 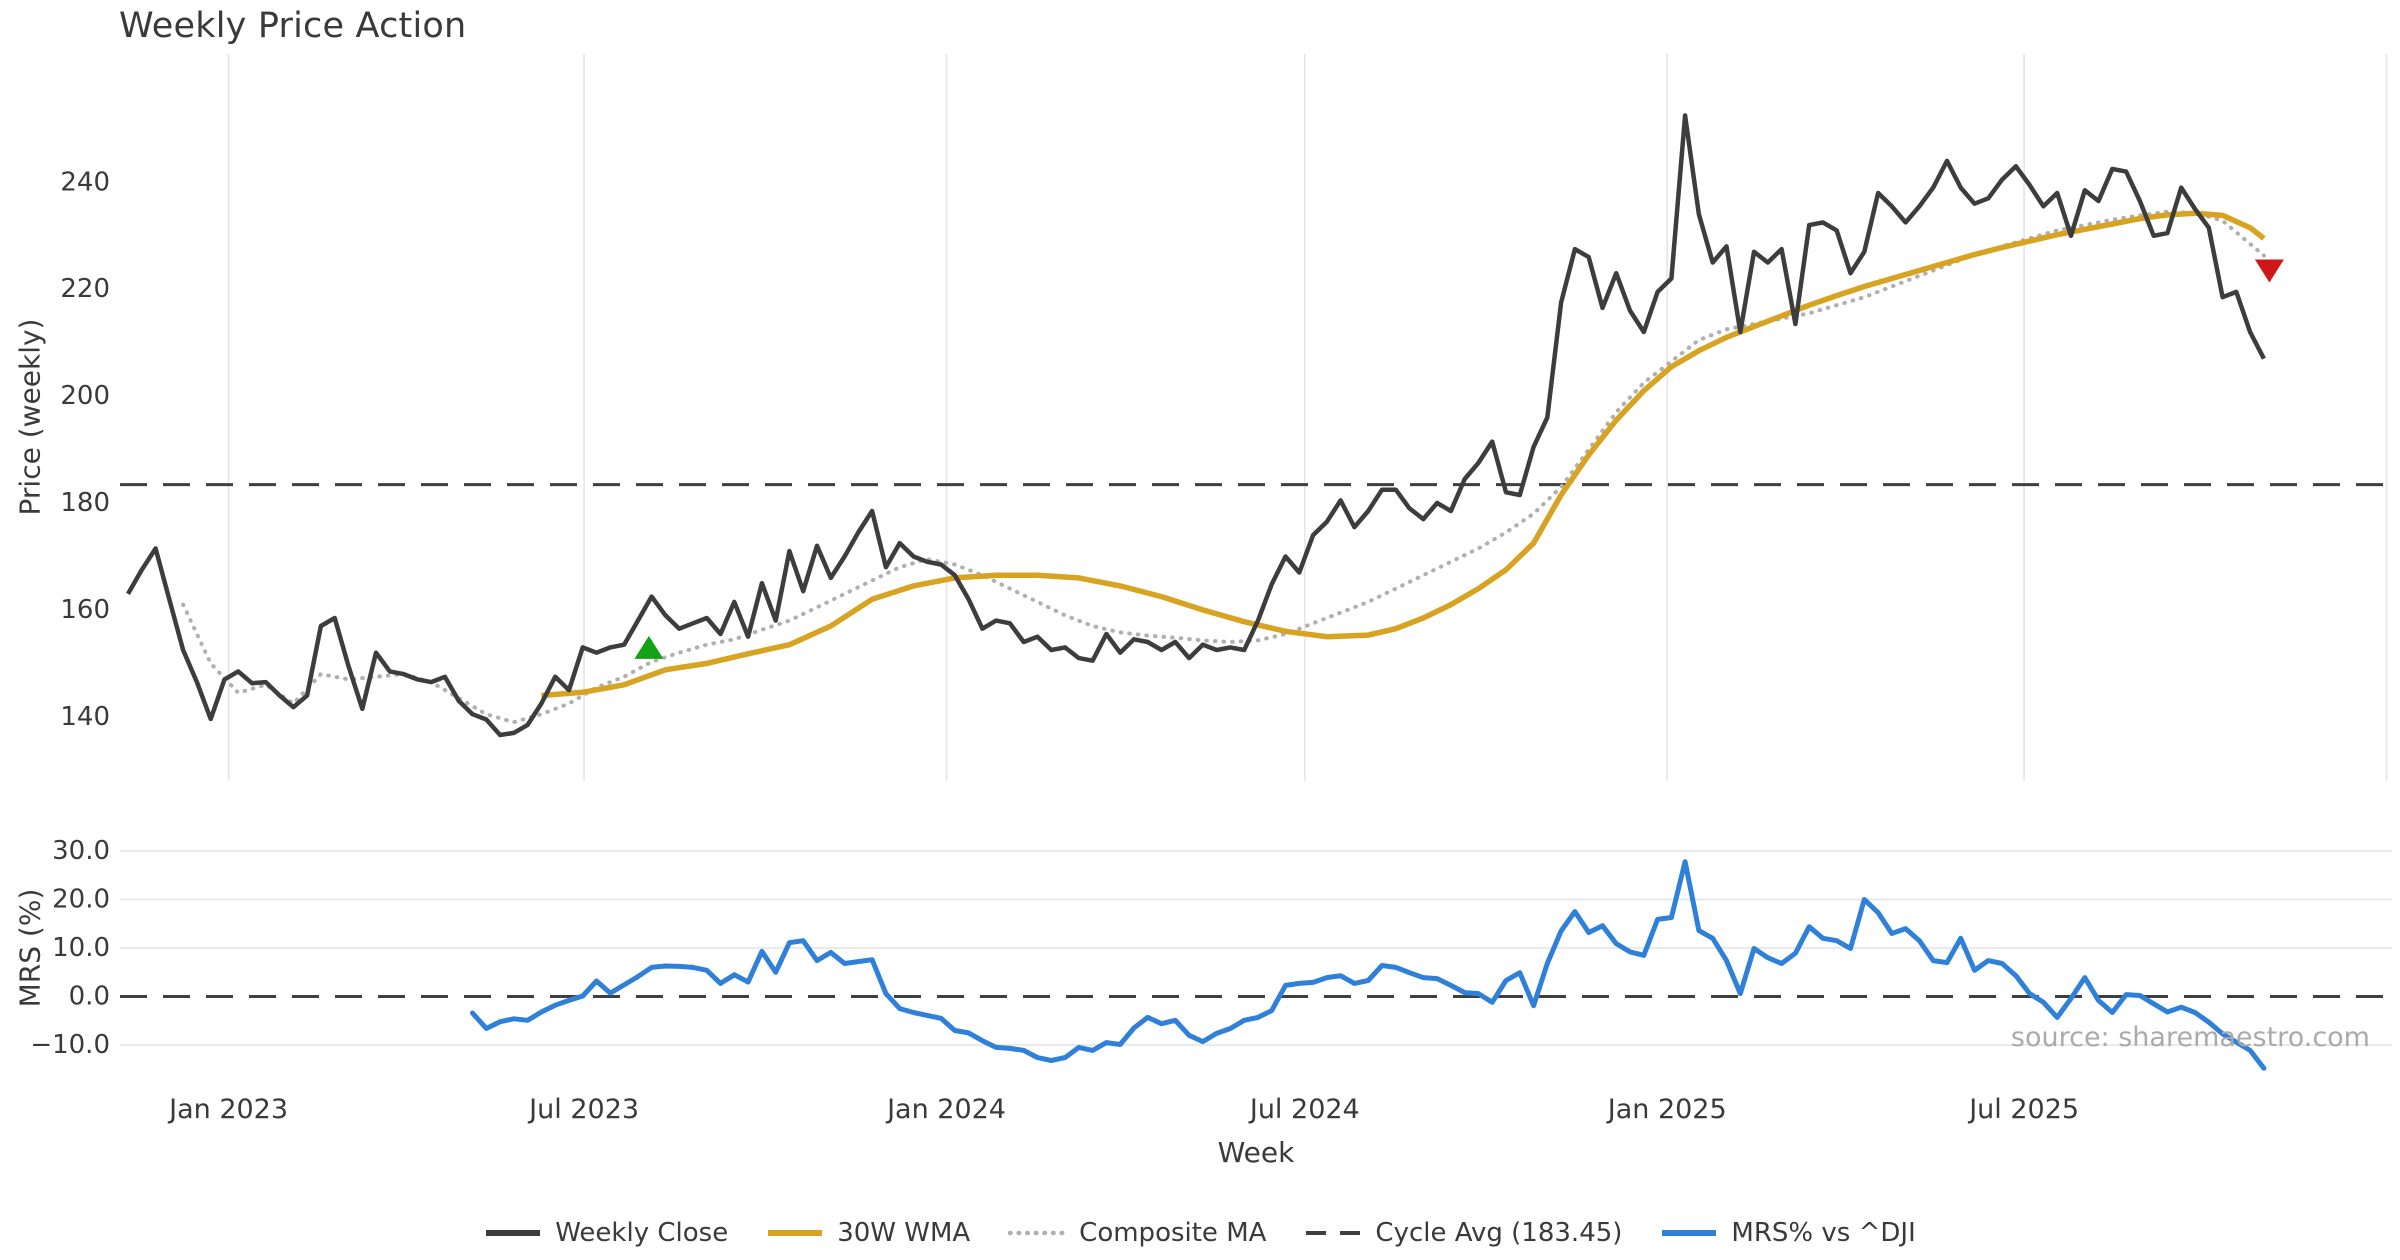 What do you see at coordinates (649, 647) in the screenshot?
I see `buy-signal-marker` at bounding box center [649, 647].